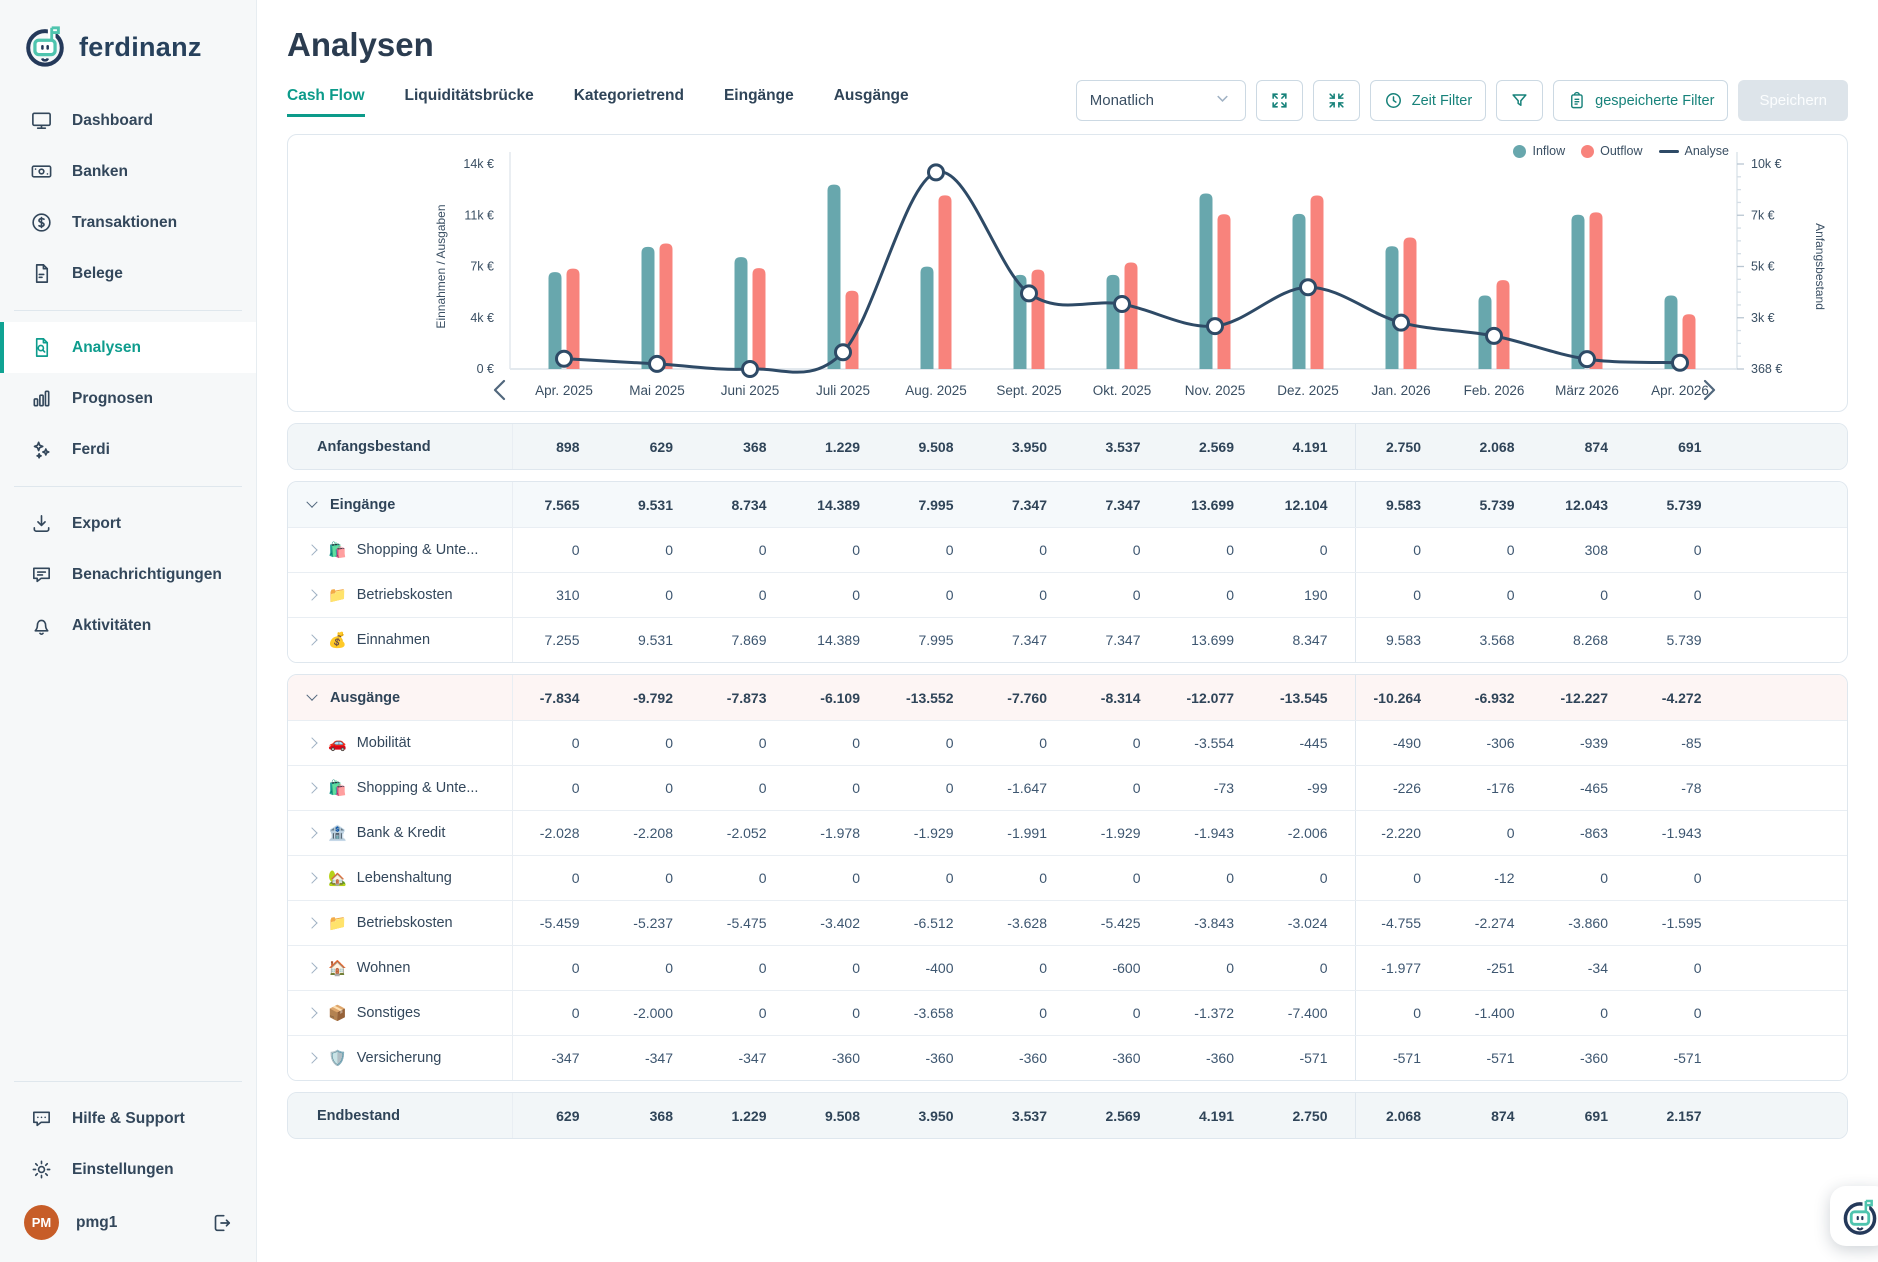 The image size is (1878, 1262). I want to click on value-cell: -3.658, so click(933, 1013).